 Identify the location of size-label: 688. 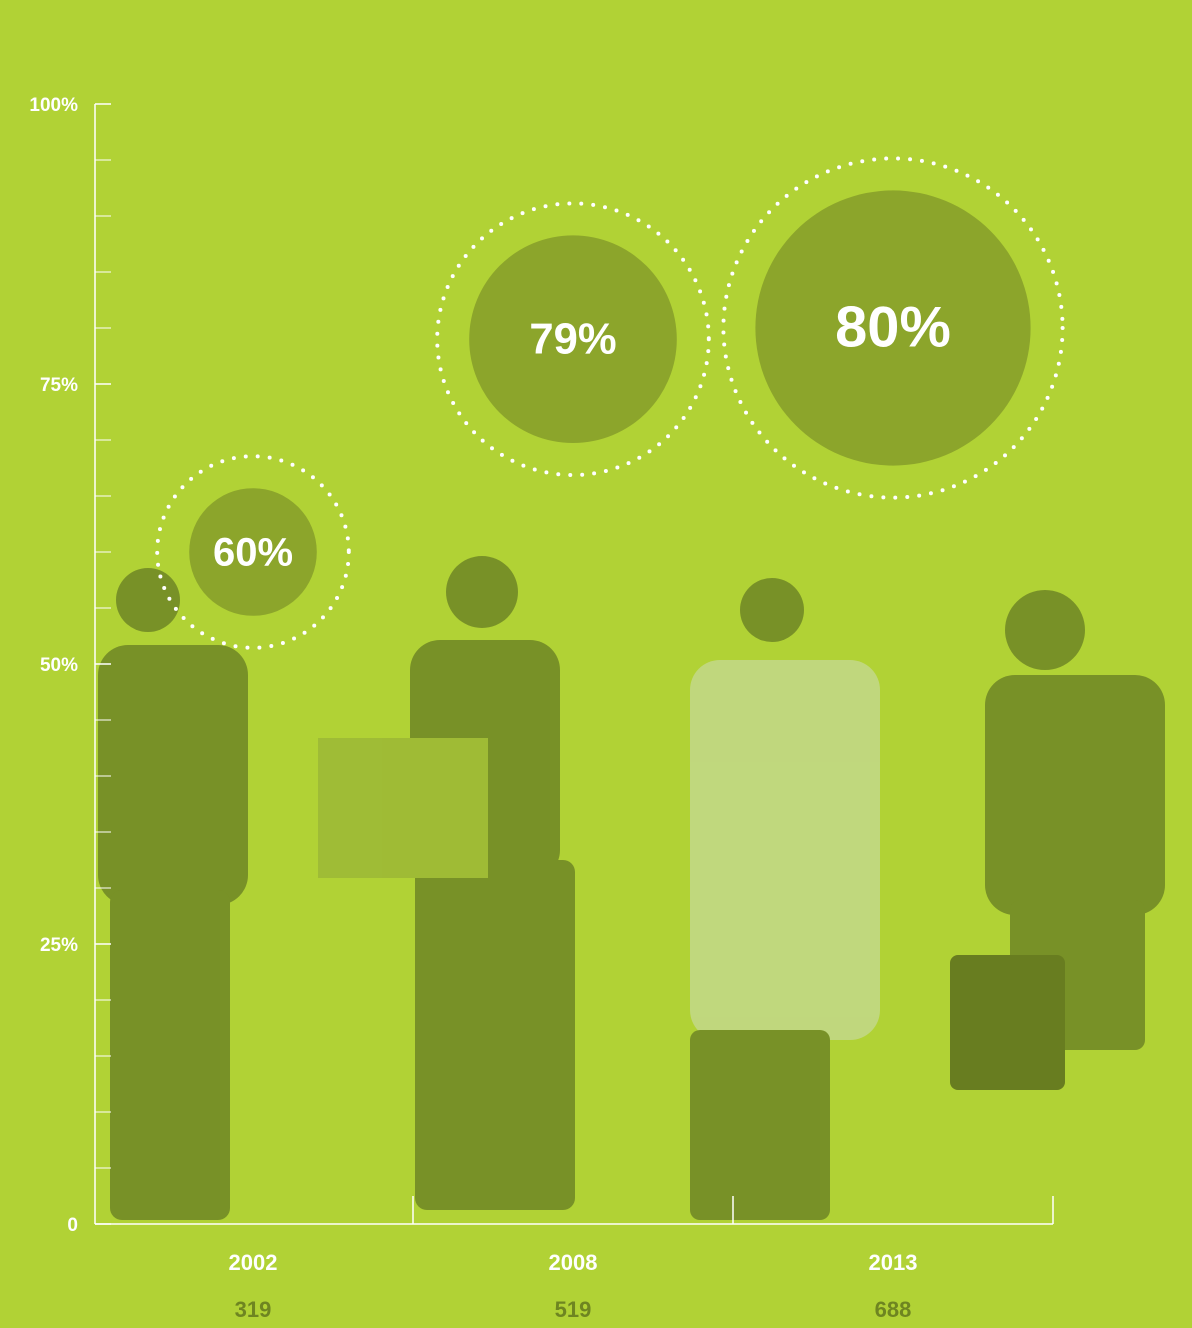
(893, 1309).